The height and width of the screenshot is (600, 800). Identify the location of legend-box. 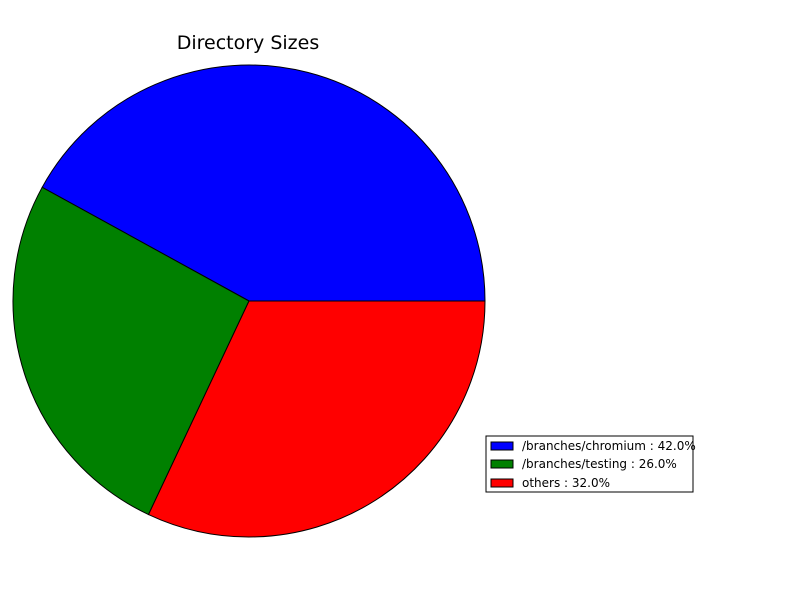
(589, 464).